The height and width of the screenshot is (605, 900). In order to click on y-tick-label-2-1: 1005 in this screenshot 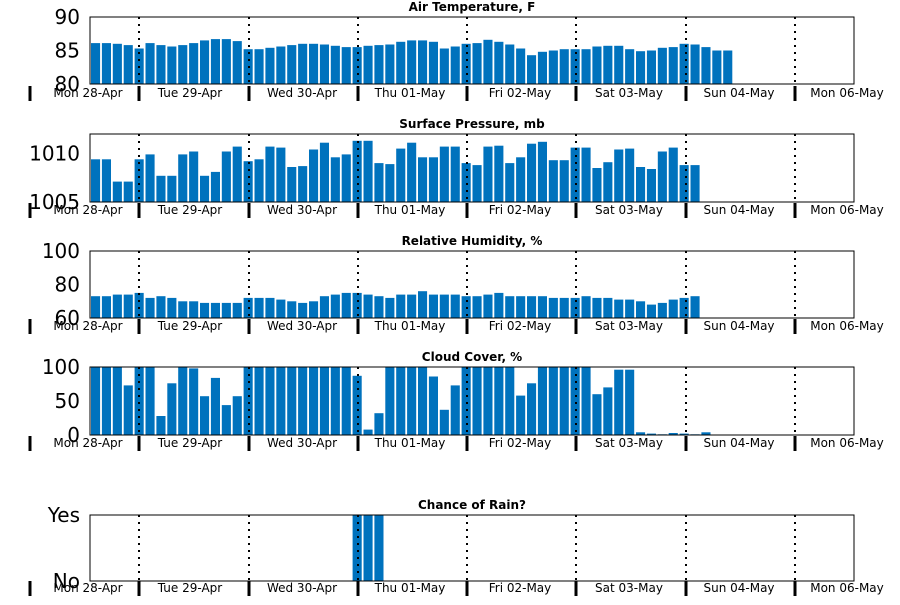, I will do `click(54, 202)`.